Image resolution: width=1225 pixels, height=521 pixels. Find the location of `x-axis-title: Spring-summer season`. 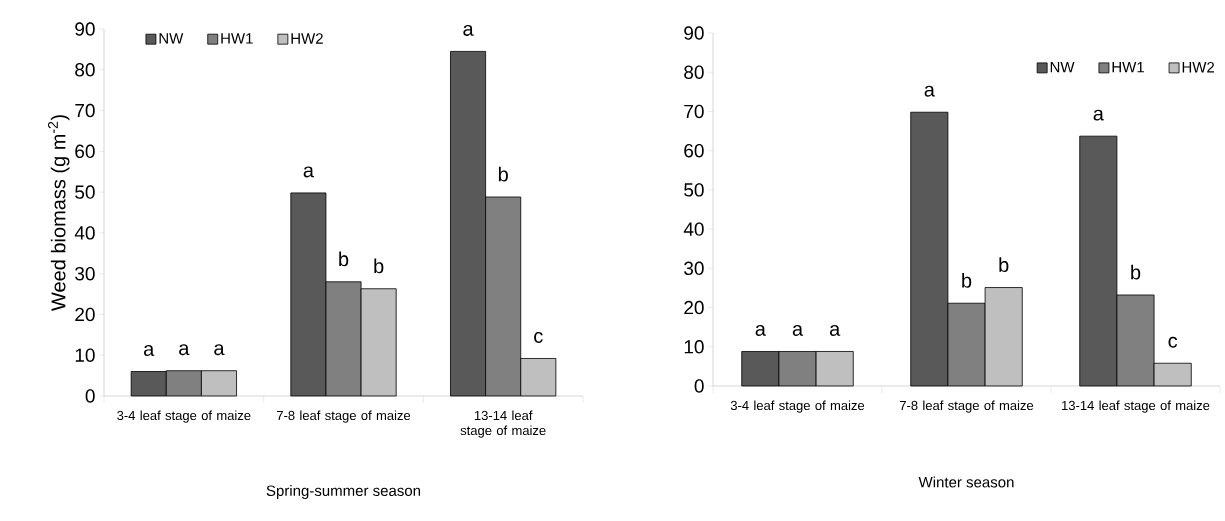

x-axis-title: Spring-summer season is located at coordinates (343, 491).